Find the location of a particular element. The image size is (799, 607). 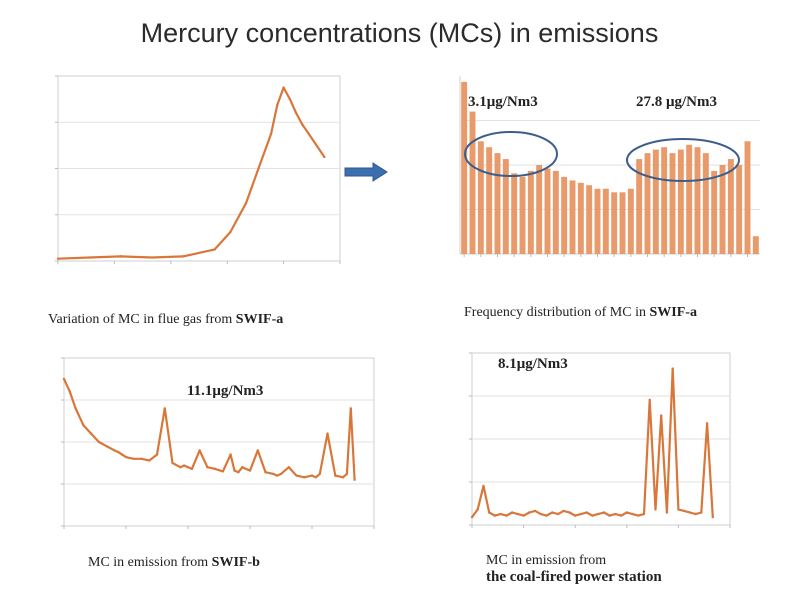

chart-mc-coal-power-station is located at coordinates (600, 440).